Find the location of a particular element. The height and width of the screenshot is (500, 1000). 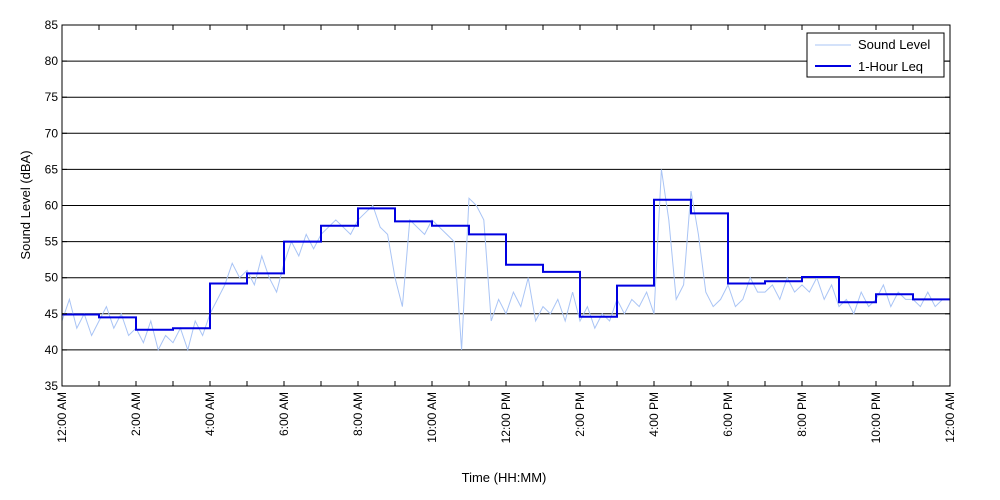

y-tick-label-60: 60 is located at coordinates (52, 206).